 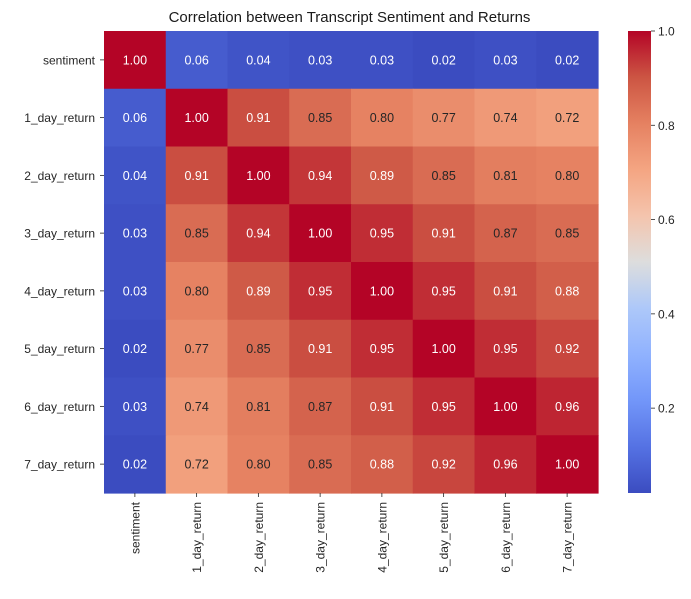 What do you see at coordinates (197, 537) in the screenshot?
I see `x-tick-label: 1_day_return` at bounding box center [197, 537].